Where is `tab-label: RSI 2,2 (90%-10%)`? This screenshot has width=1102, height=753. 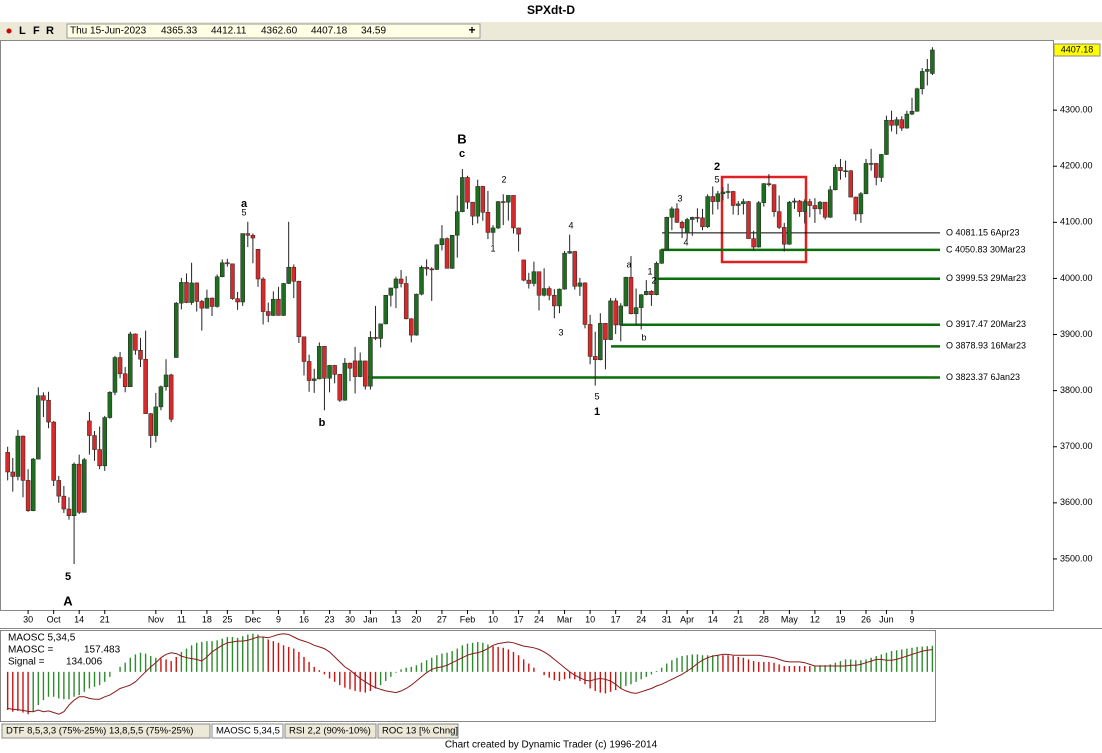
tab-label: RSI 2,2 (90%-10%) is located at coordinates (330, 731).